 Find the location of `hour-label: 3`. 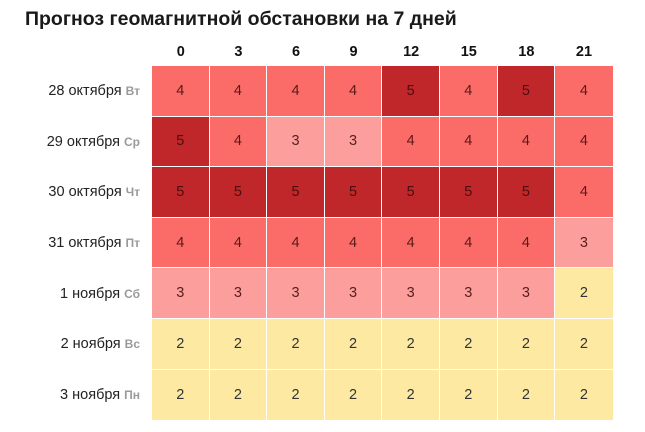

hour-label: 3 is located at coordinates (238, 52).